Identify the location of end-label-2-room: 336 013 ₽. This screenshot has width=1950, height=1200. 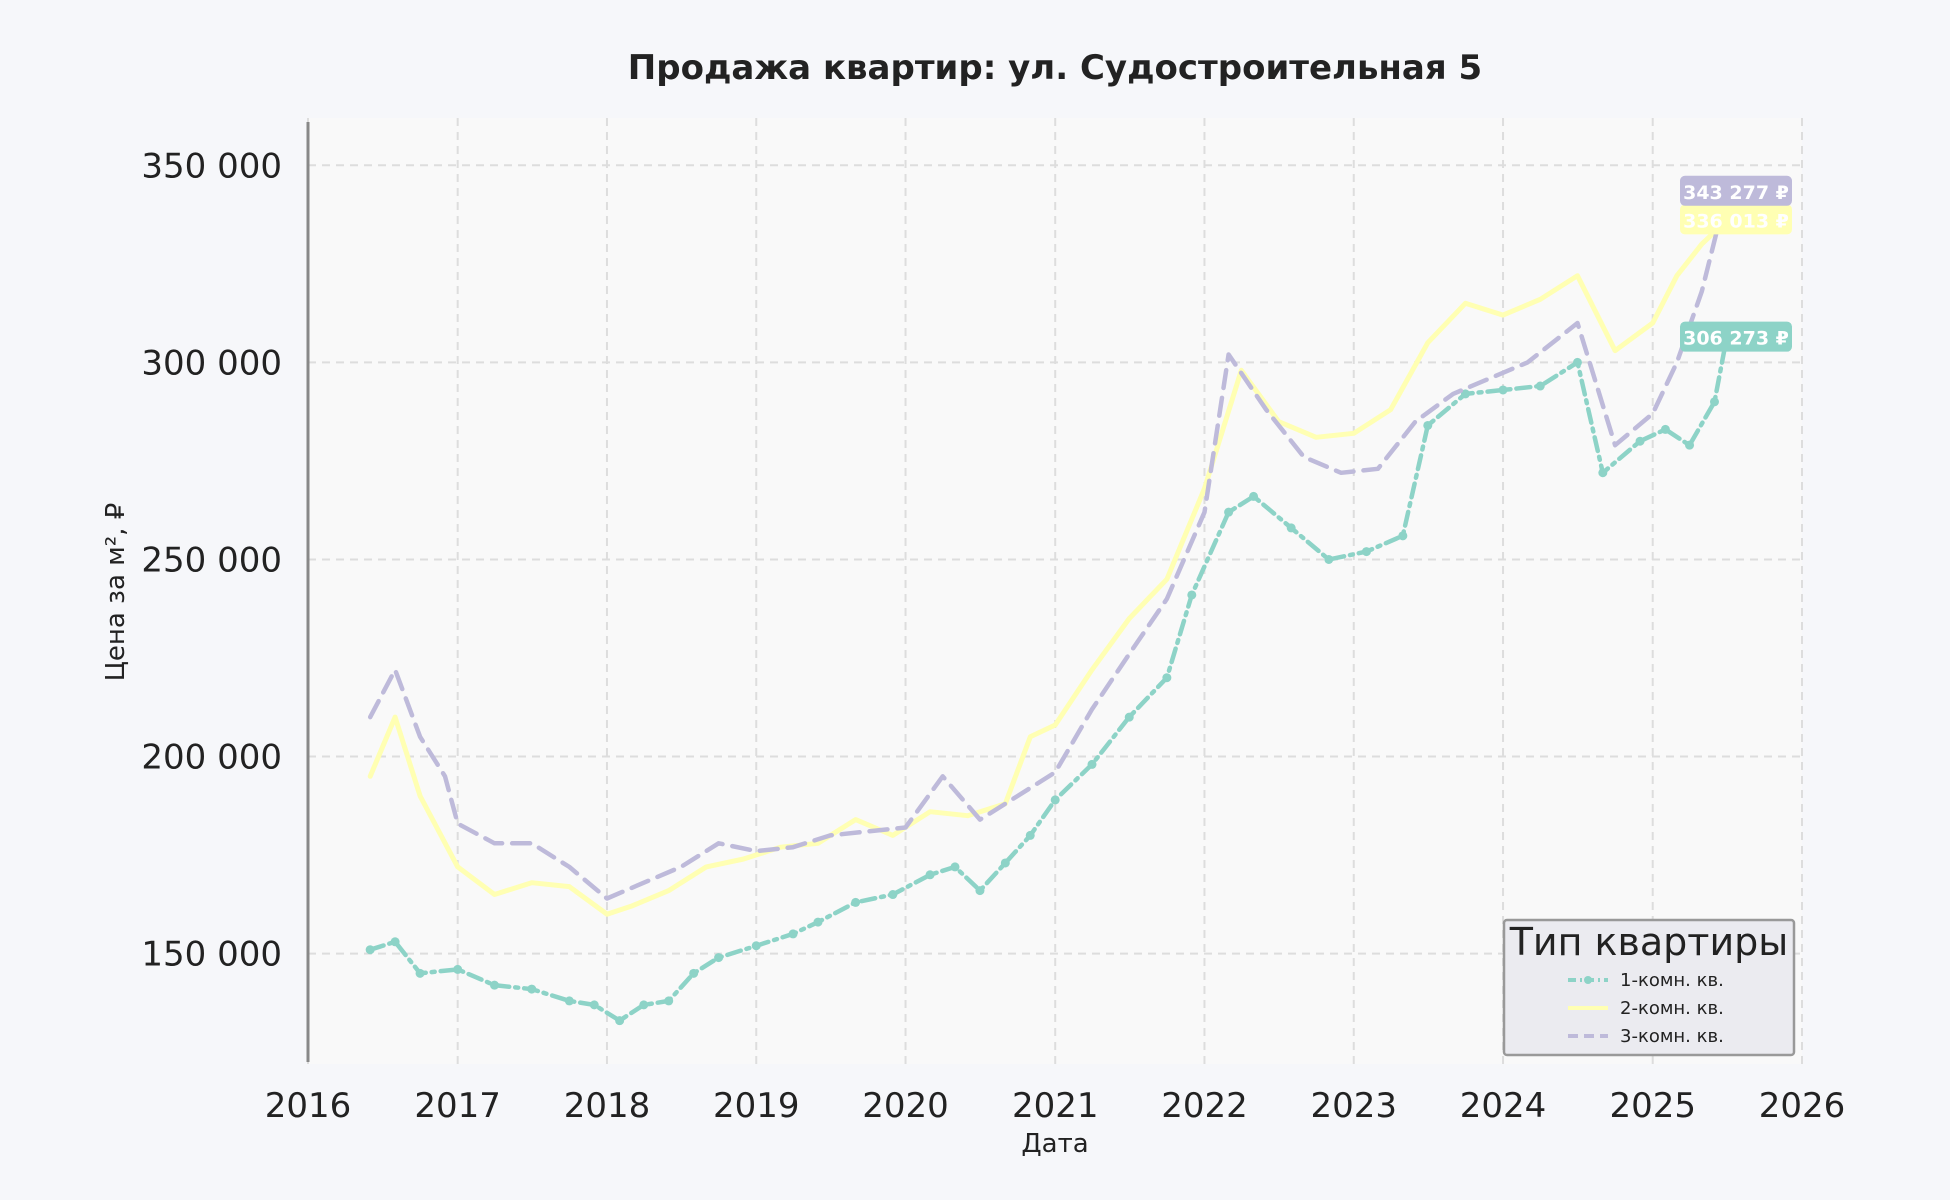
(1736, 219).